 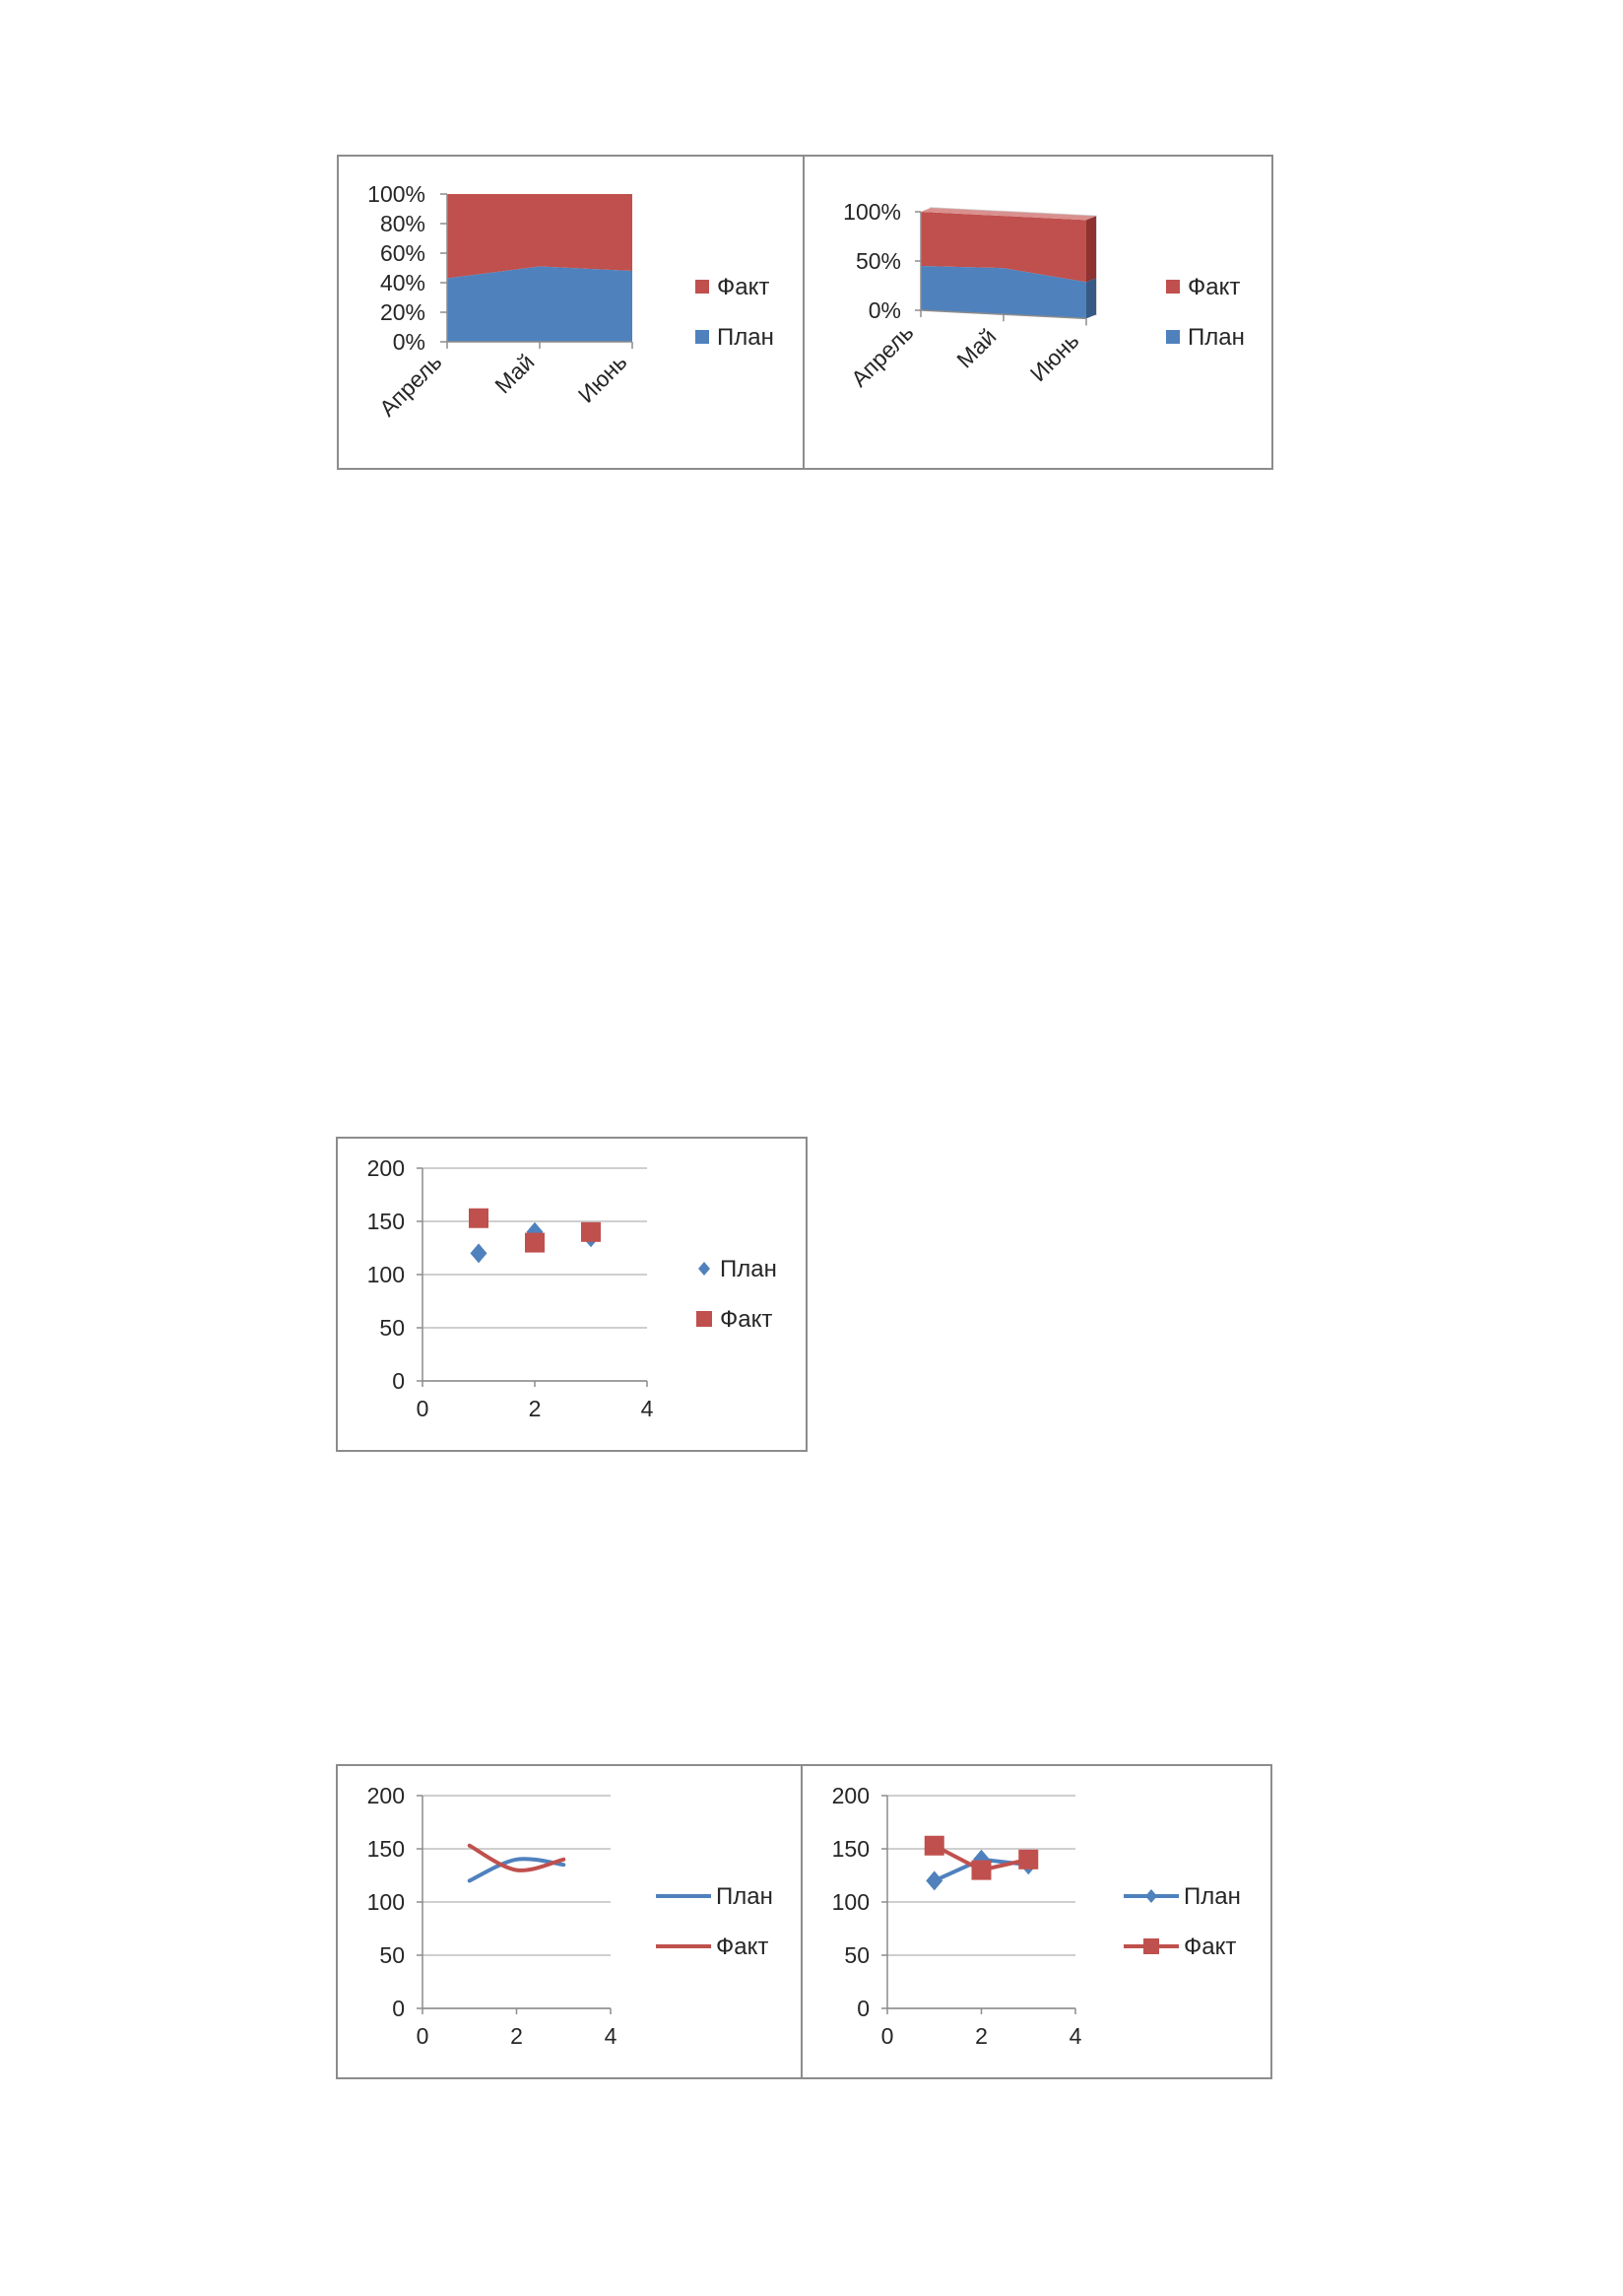 I want to click on y-tick-label: 50%, so click(x=878, y=261).